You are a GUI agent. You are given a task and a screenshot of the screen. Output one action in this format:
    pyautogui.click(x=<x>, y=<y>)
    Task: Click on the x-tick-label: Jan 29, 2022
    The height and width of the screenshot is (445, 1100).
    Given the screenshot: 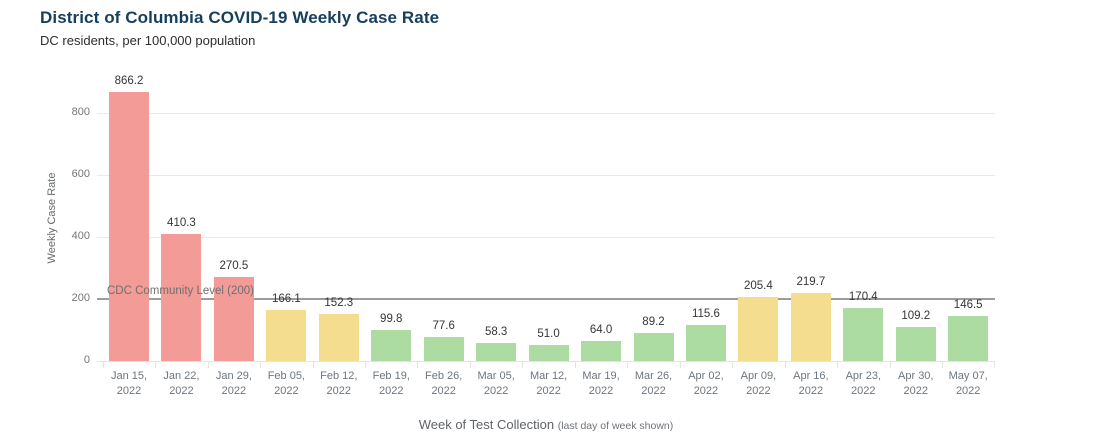 What is the action you would take?
    pyautogui.click(x=233, y=383)
    